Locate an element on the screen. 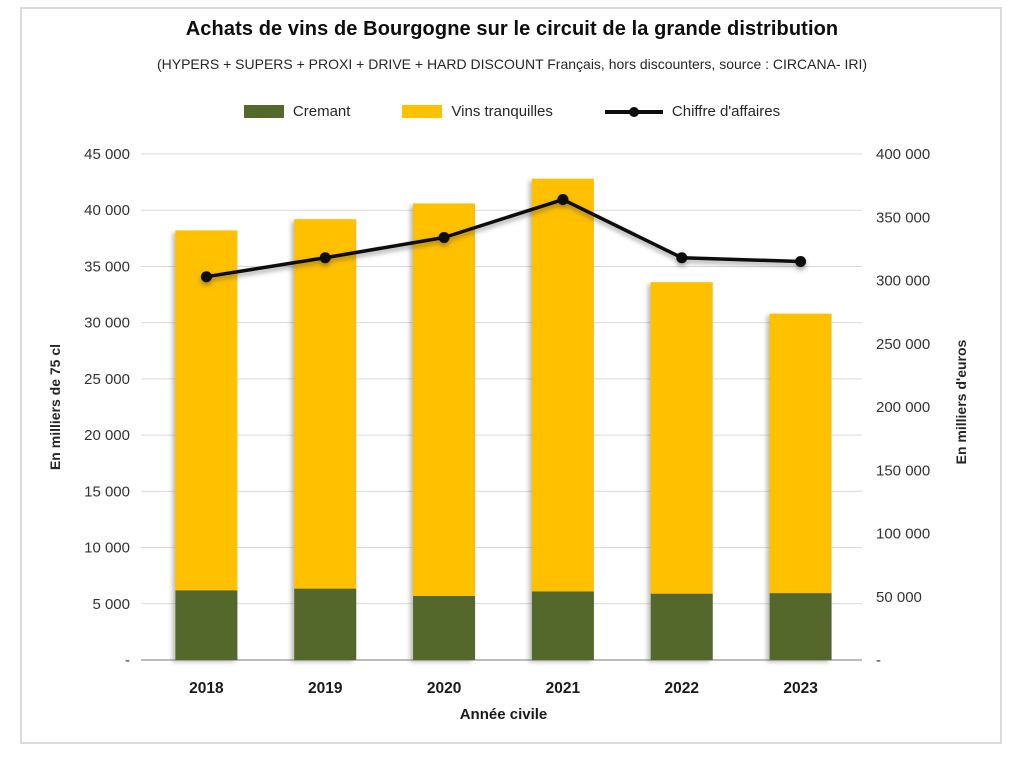 This screenshot has width=1024, height=761. line-marker-2019 is located at coordinates (325, 258).